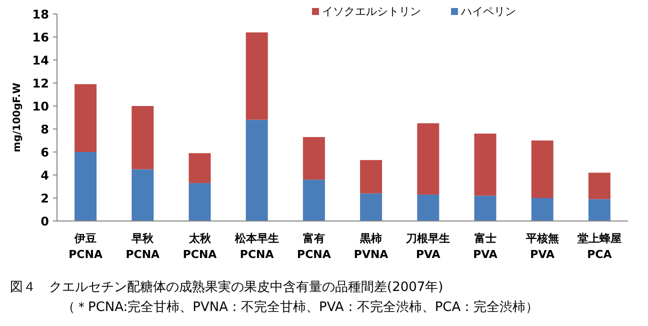  Describe the element at coordinates (599, 246) in the screenshot. I see `x-tick-label: 堂上蜂屋 PCA` at that location.